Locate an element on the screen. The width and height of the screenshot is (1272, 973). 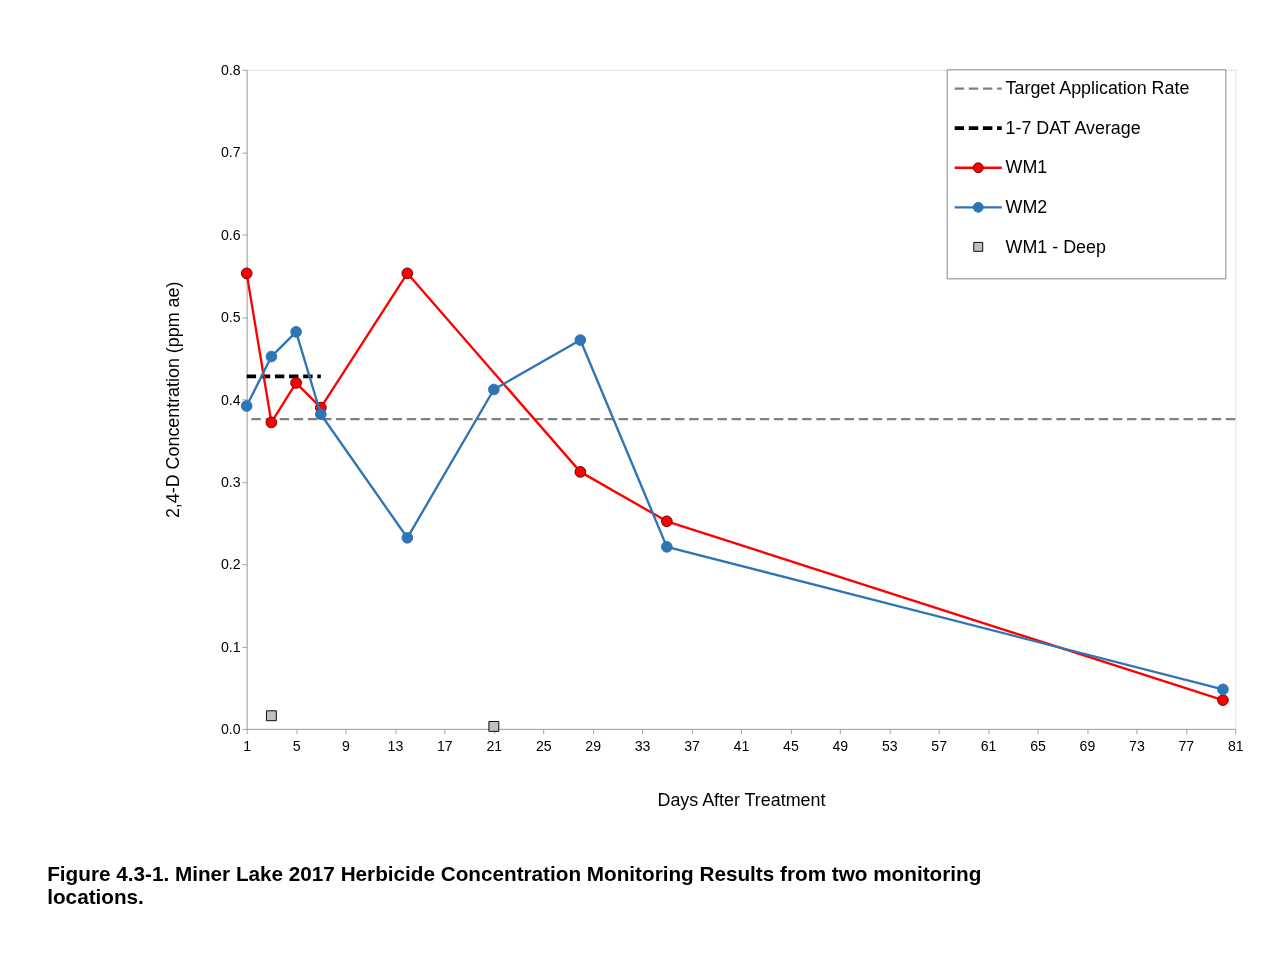
x-tick-label: 49 is located at coordinates (840, 746).